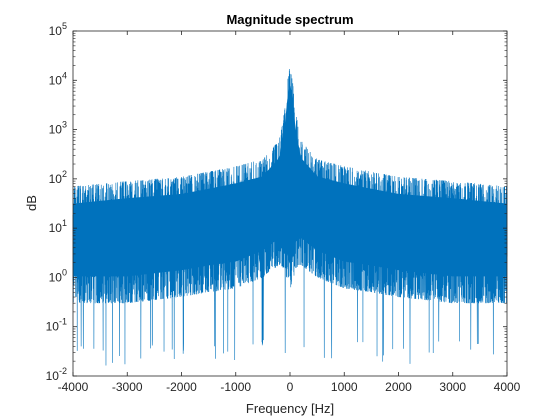 The height and width of the screenshot is (420, 560). I want to click on y-tick-label: 10⁵, so click(58, 29).